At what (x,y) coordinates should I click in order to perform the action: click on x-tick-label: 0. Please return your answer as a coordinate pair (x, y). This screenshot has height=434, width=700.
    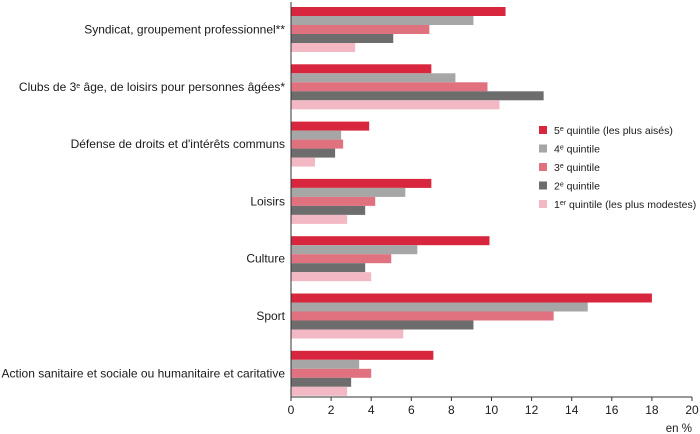
    Looking at the image, I should click on (291, 410).